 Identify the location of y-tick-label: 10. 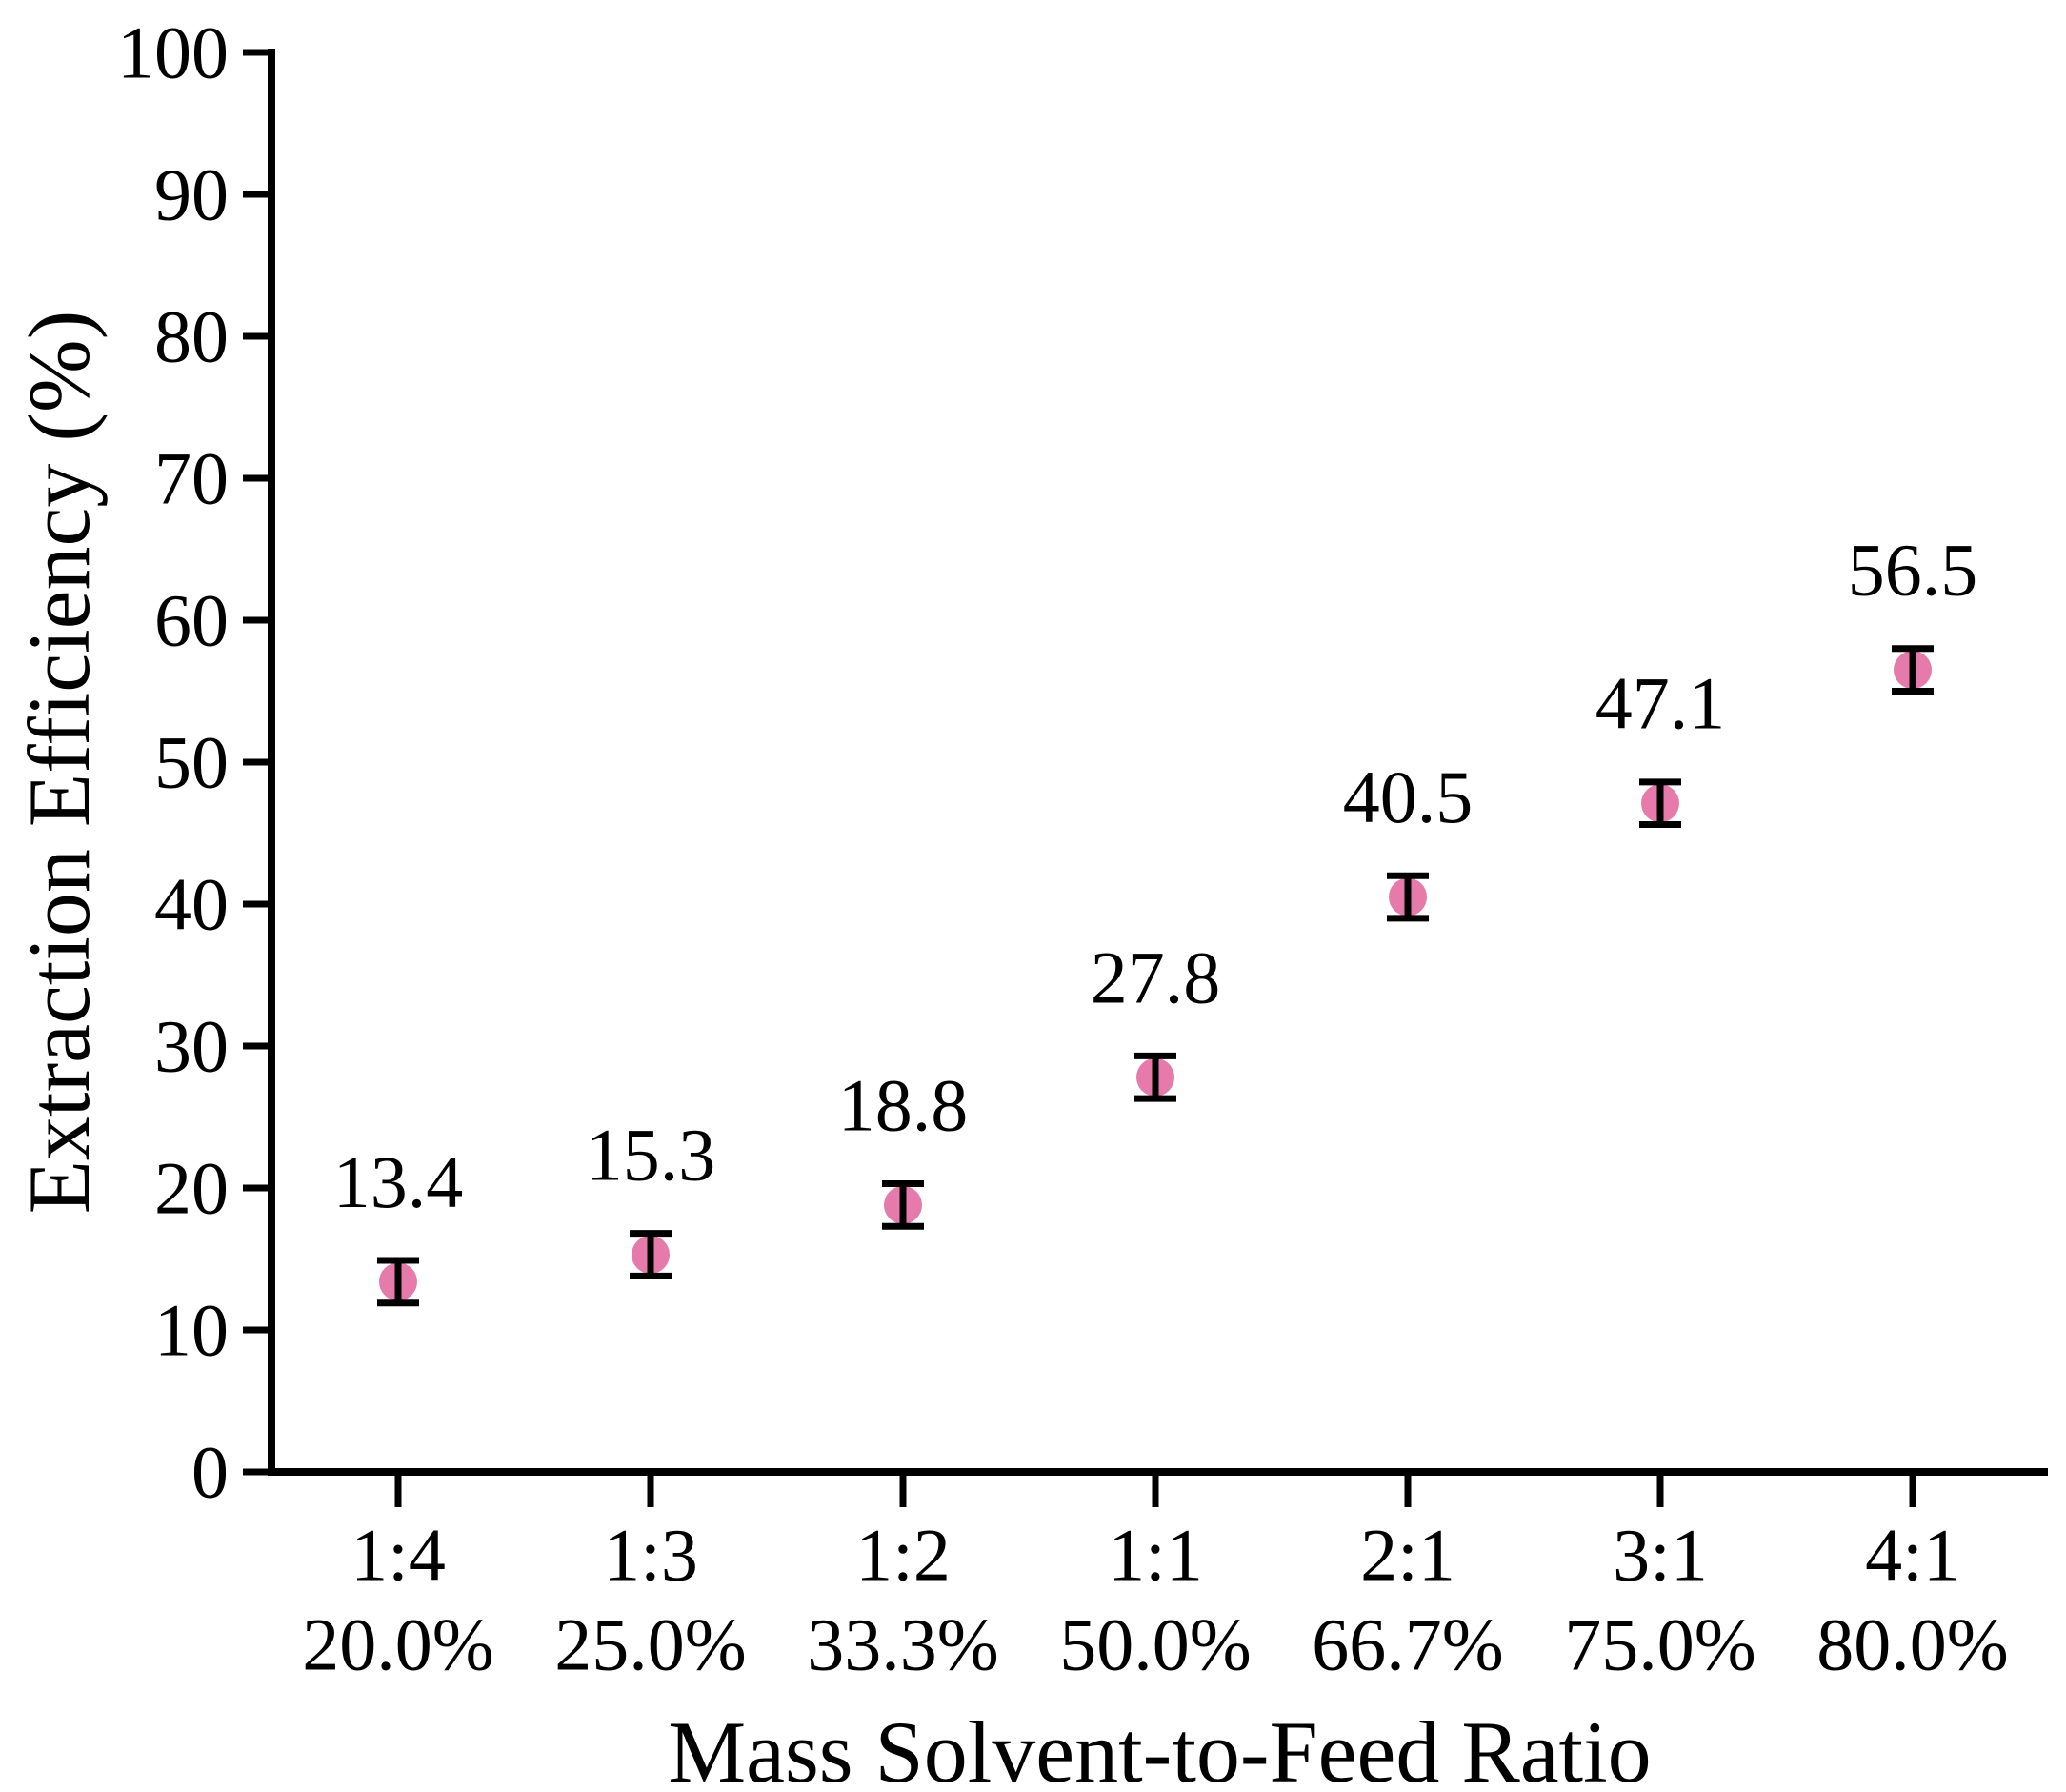
(191, 1330).